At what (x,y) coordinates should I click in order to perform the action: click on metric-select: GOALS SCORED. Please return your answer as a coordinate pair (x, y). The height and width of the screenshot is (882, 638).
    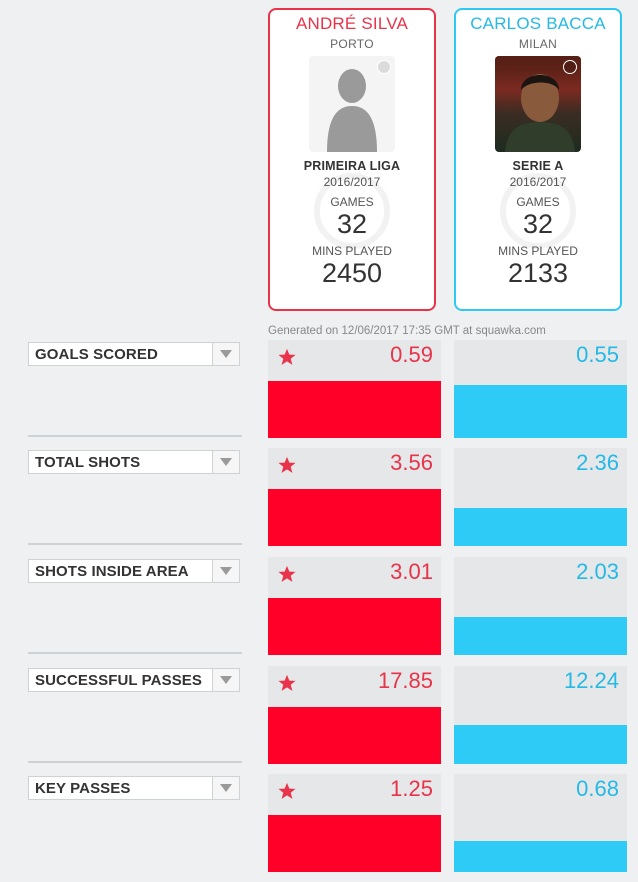
    Looking at the image, I should click on (134, 354).